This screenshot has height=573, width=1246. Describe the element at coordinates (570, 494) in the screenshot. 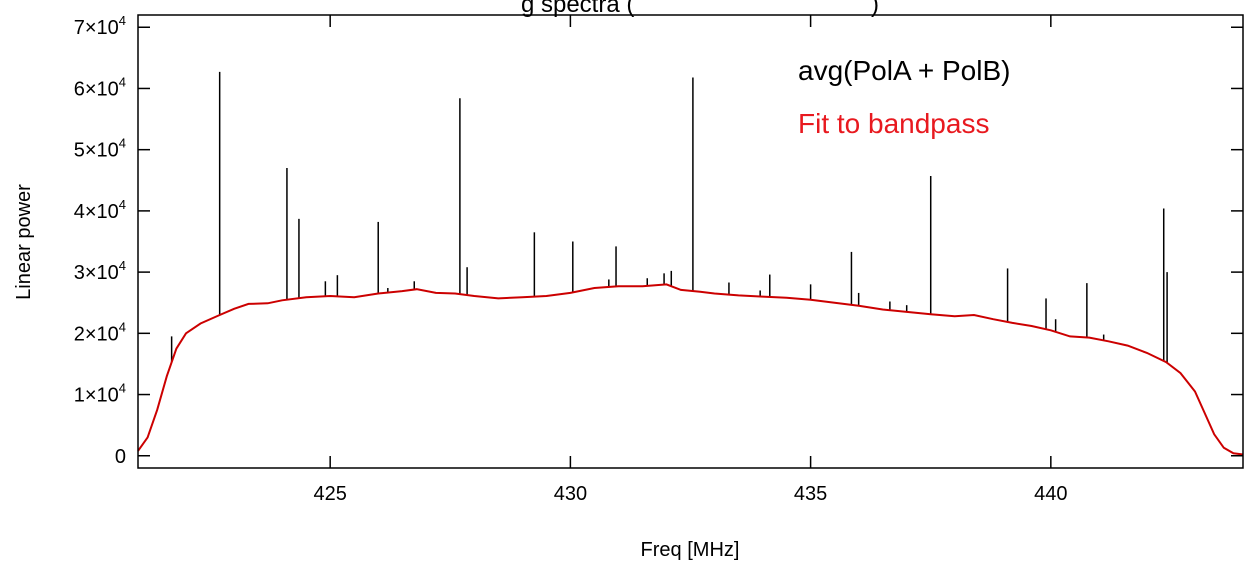

I see `x-tick-label-430: 430` at that location.